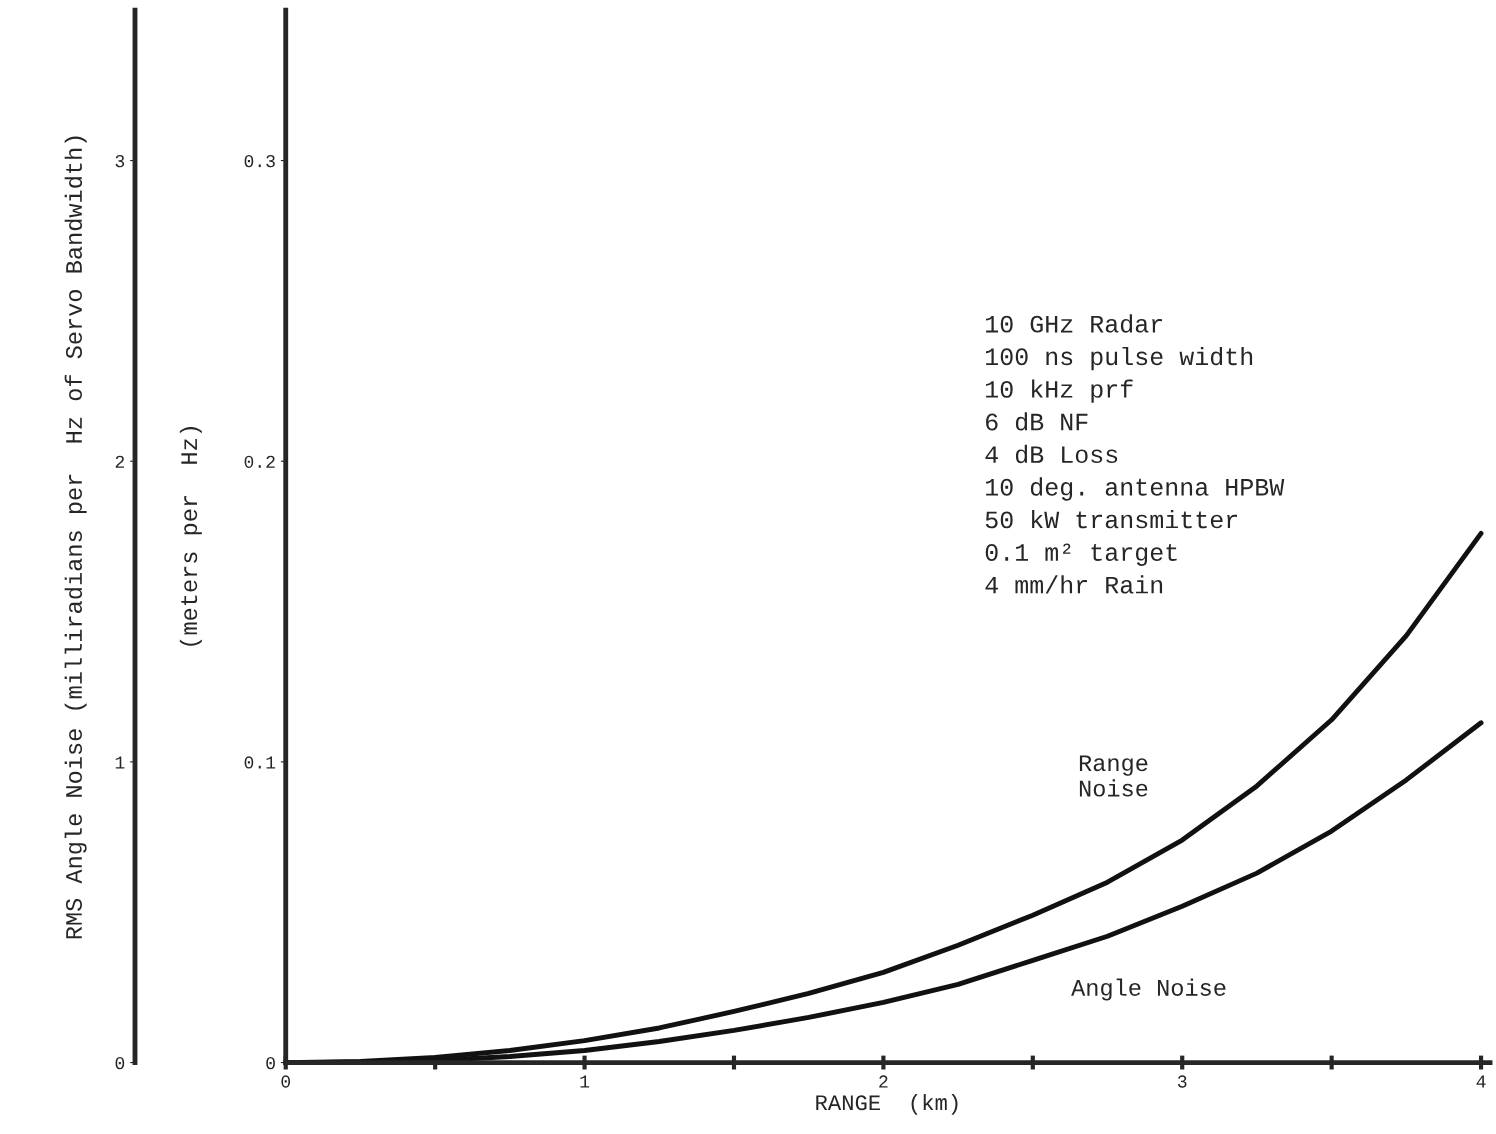 The image size is (1496, 1134). I want to click on y-tick-label: 0.3, so click(259, 161).